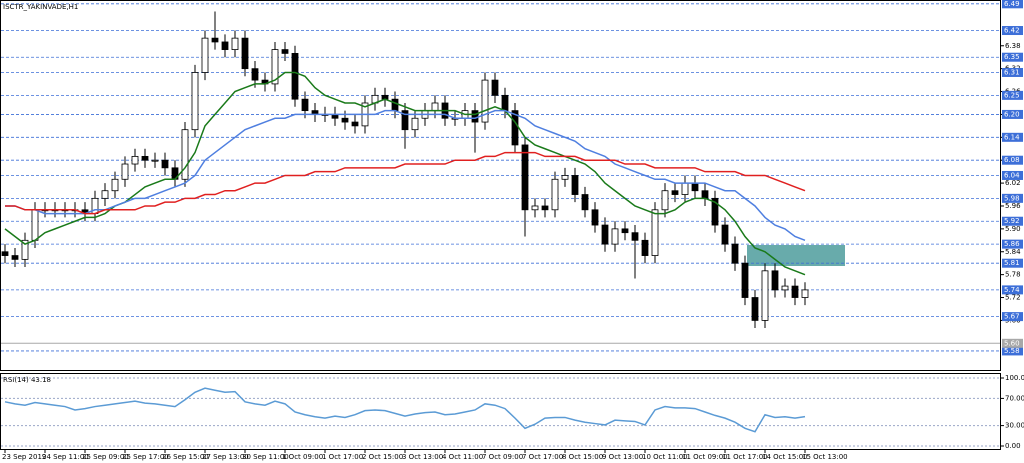 Image resolution: width=1024 pixels, height=463 pixels. Describe the element at coordinates (265, 457) in the screenshot. I see `x-tick-label: 30 Sep 11:00` at that location.